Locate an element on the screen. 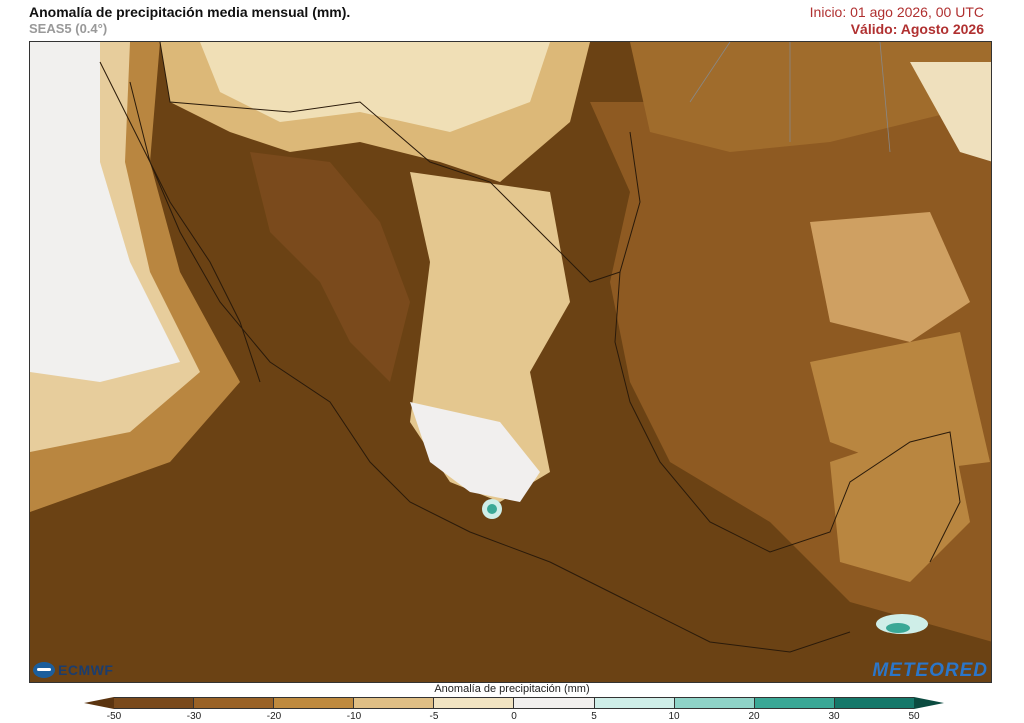  central-neutral-area is located at coordinates (475, 452).